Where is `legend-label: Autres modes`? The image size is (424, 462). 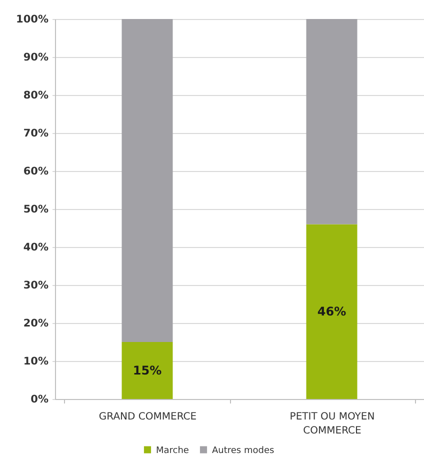 legend-label: Autres modes is located at coordinates (243, 451).